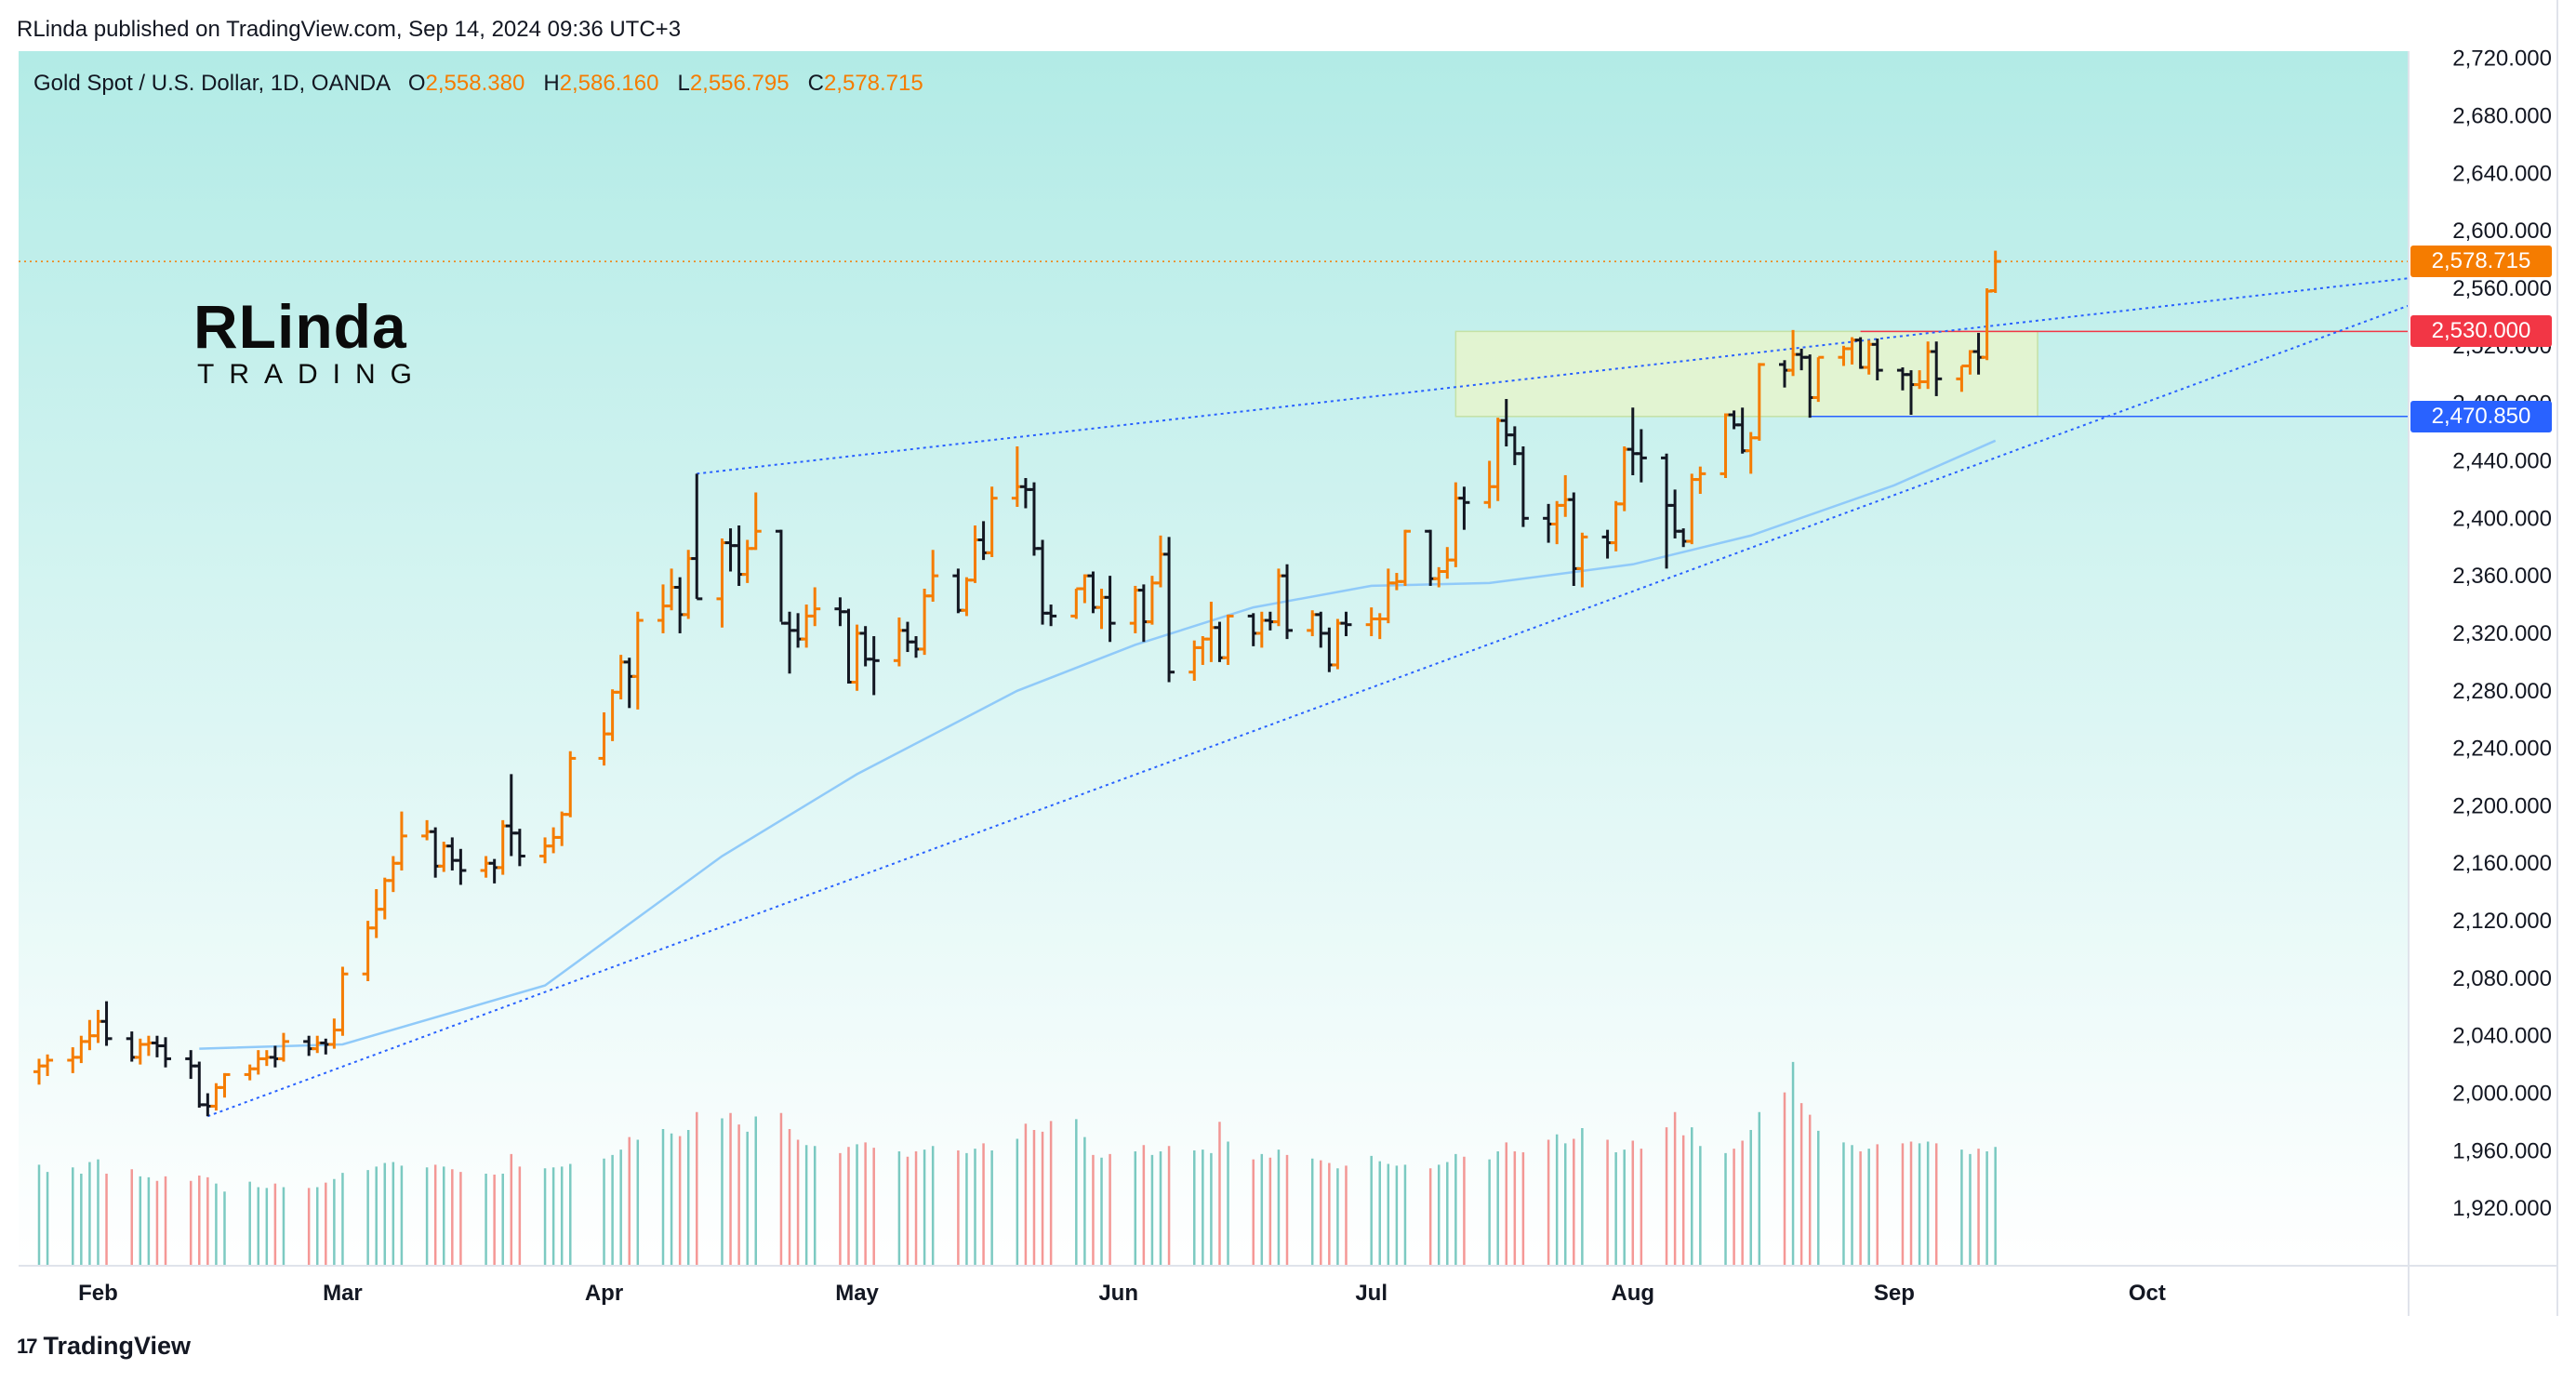 This screenshot has height=1382, width=2576. What do you see at coordinates (1632, 1294) in the screenshot?
I see `time-tick-label: Aug` at bounding box center [1632, 1294].